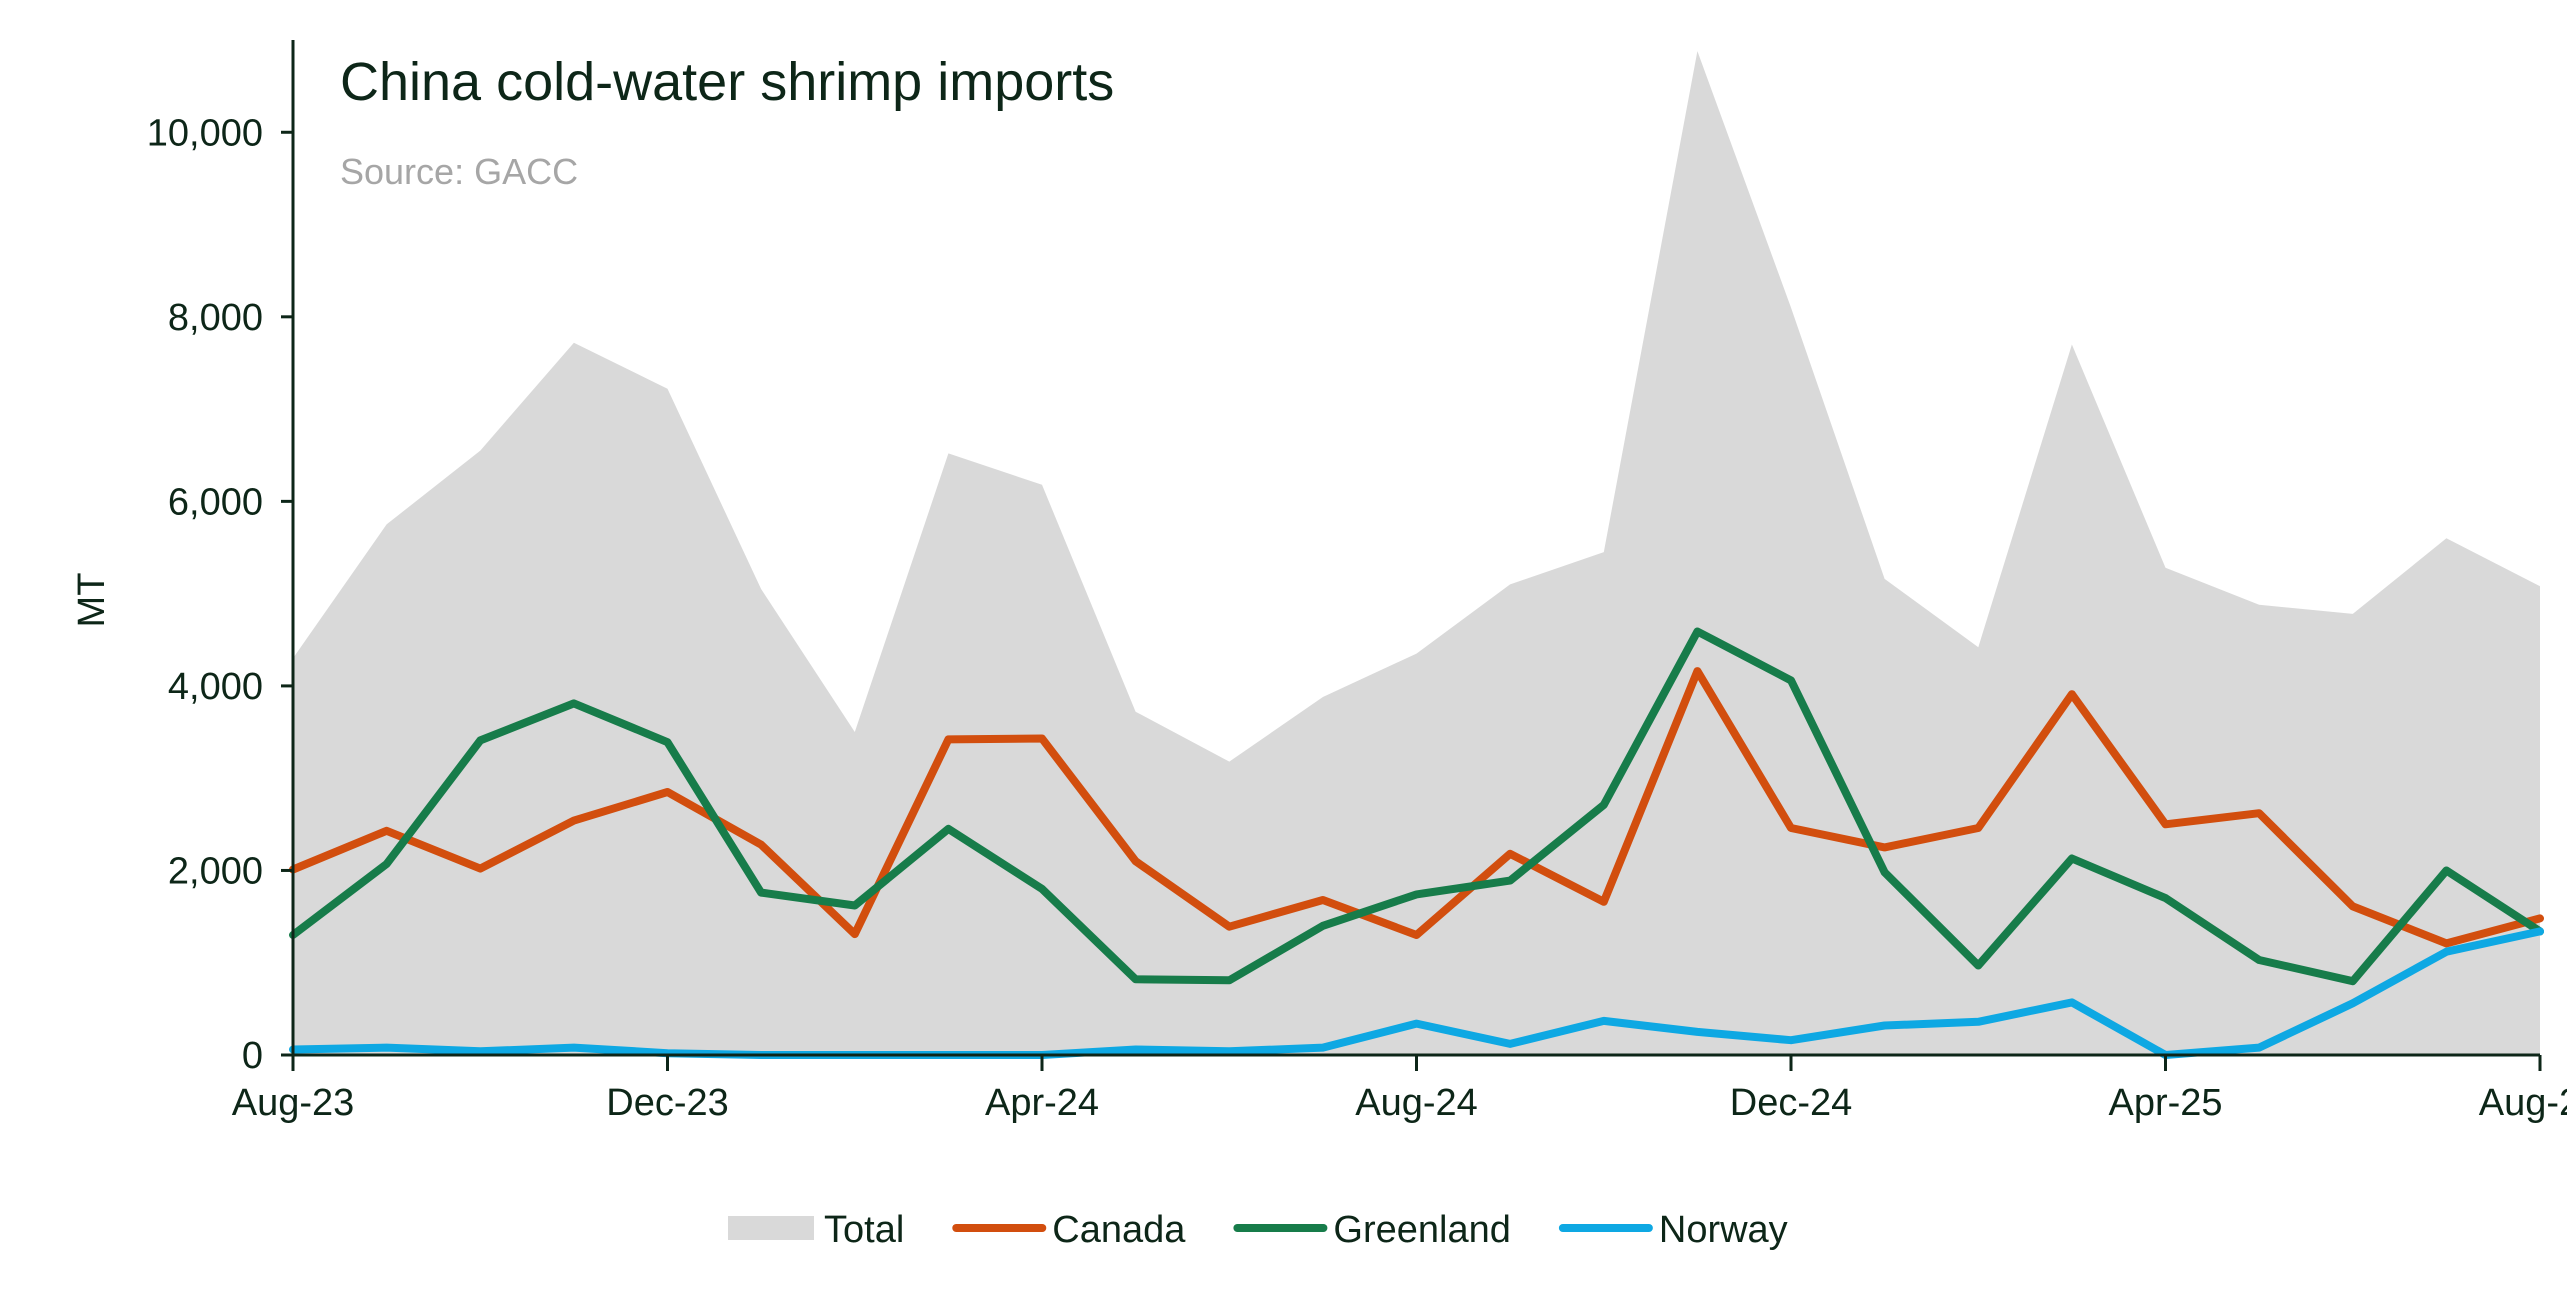  Describe the element at coordinates (2165, 1103) in the screenshot. I see `x-tick-label: Apr-25` at that location.